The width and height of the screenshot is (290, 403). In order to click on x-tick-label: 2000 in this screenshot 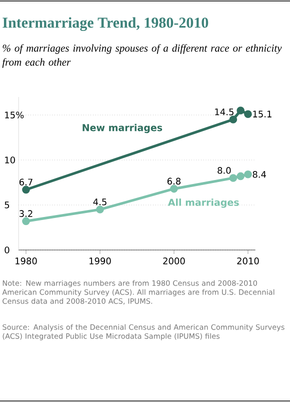, I will do `click(174, 261)`.